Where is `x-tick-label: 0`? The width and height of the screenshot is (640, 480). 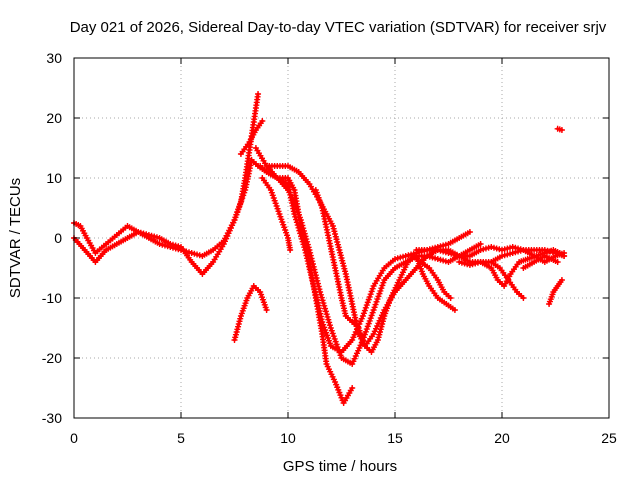
x-tick-label: 0 is located at coordinates (74, 438).